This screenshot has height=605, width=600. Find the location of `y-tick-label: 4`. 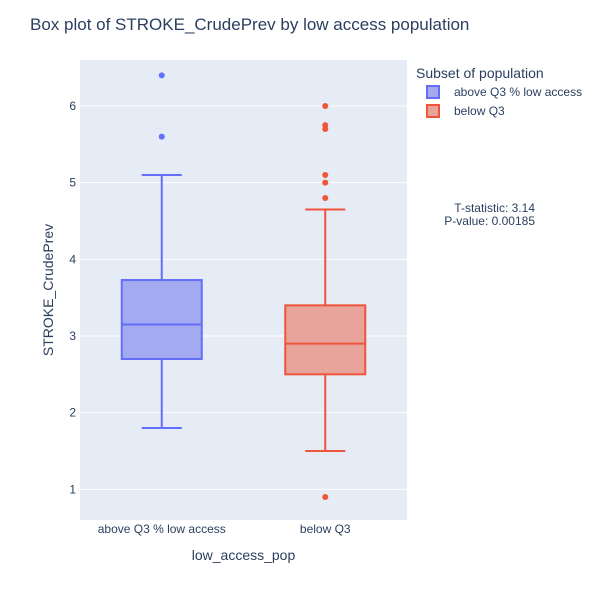

y-tick-label: 4 is located at coordinates (72, 259).